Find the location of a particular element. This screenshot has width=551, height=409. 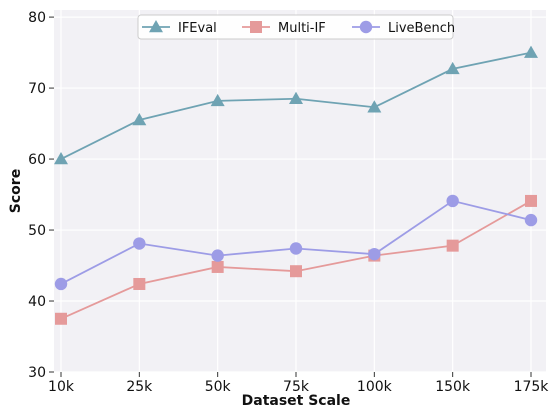

legend-box is located at coordinates (295, 27).